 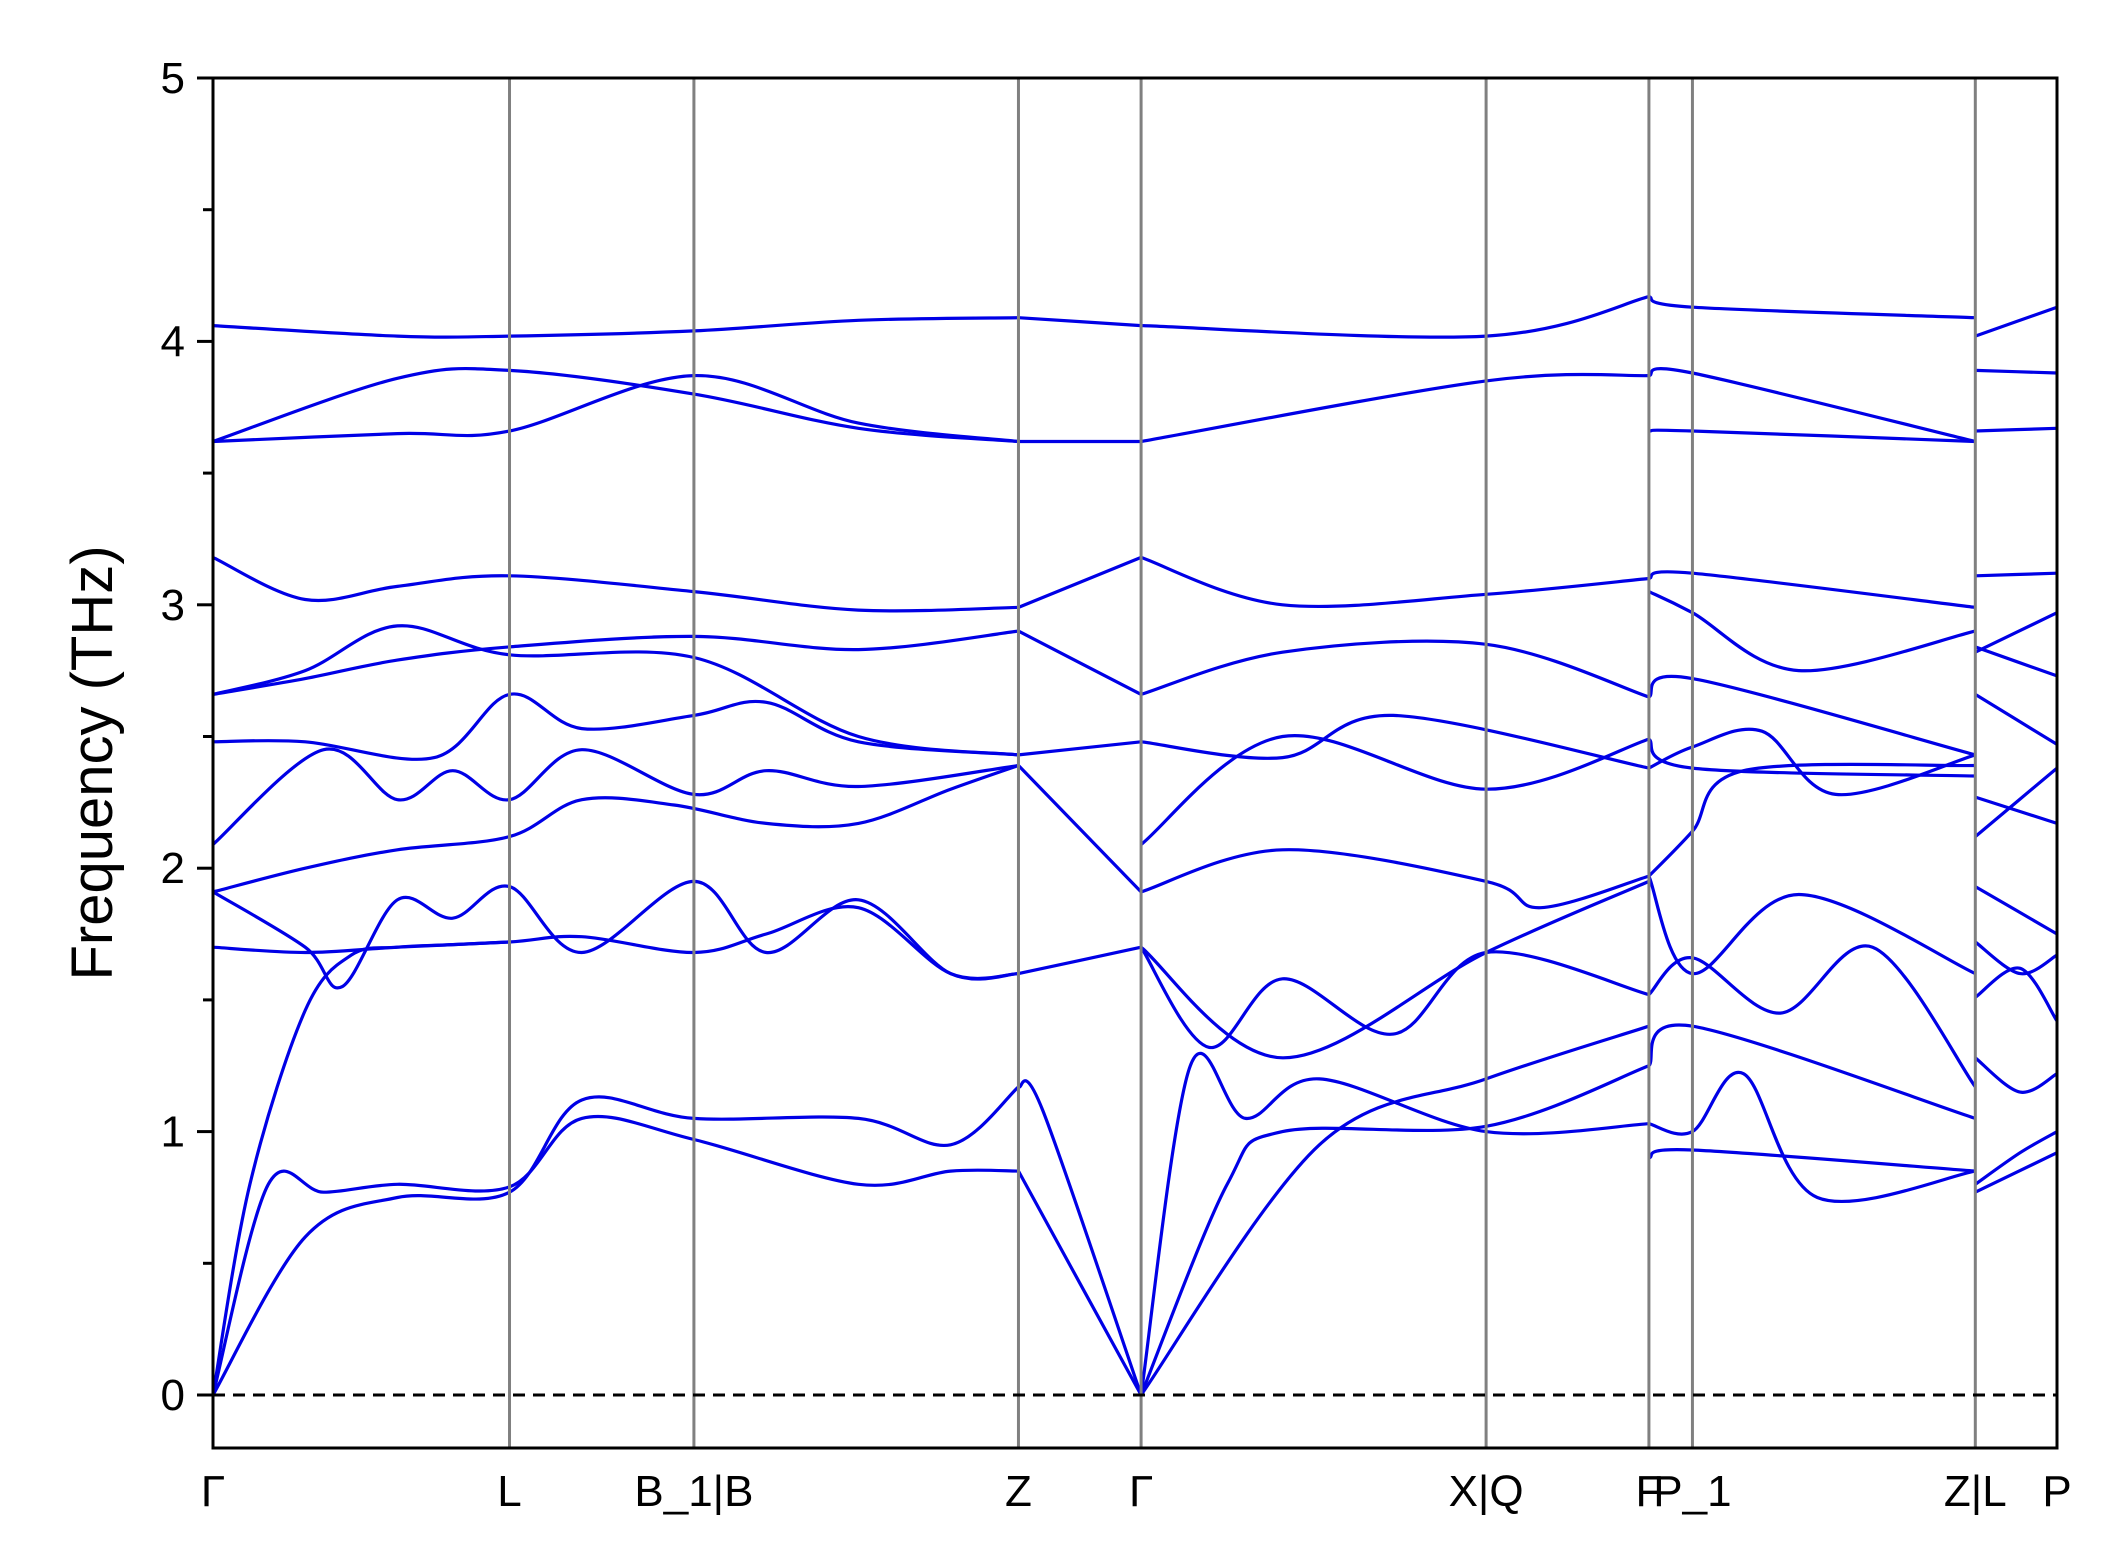 I want to click on y-tick-label: 0, so click(x=173, y=1395).